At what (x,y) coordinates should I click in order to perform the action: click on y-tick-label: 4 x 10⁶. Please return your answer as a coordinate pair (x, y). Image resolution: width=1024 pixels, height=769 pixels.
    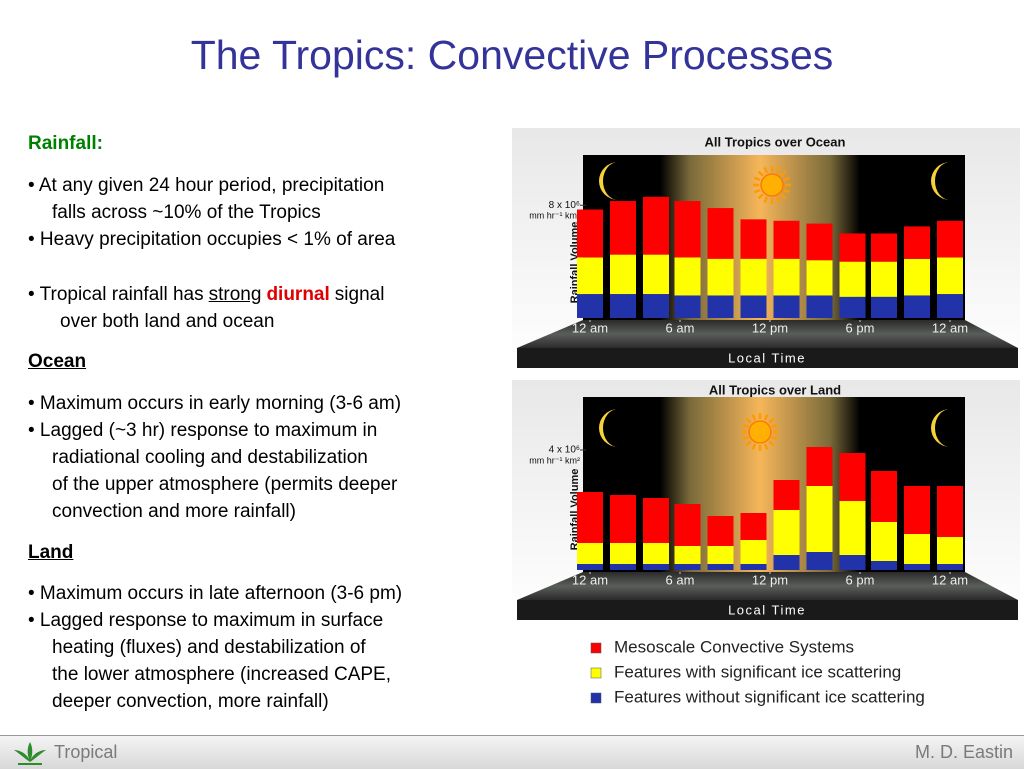
    Looking at the image, I should click on (564, 450).